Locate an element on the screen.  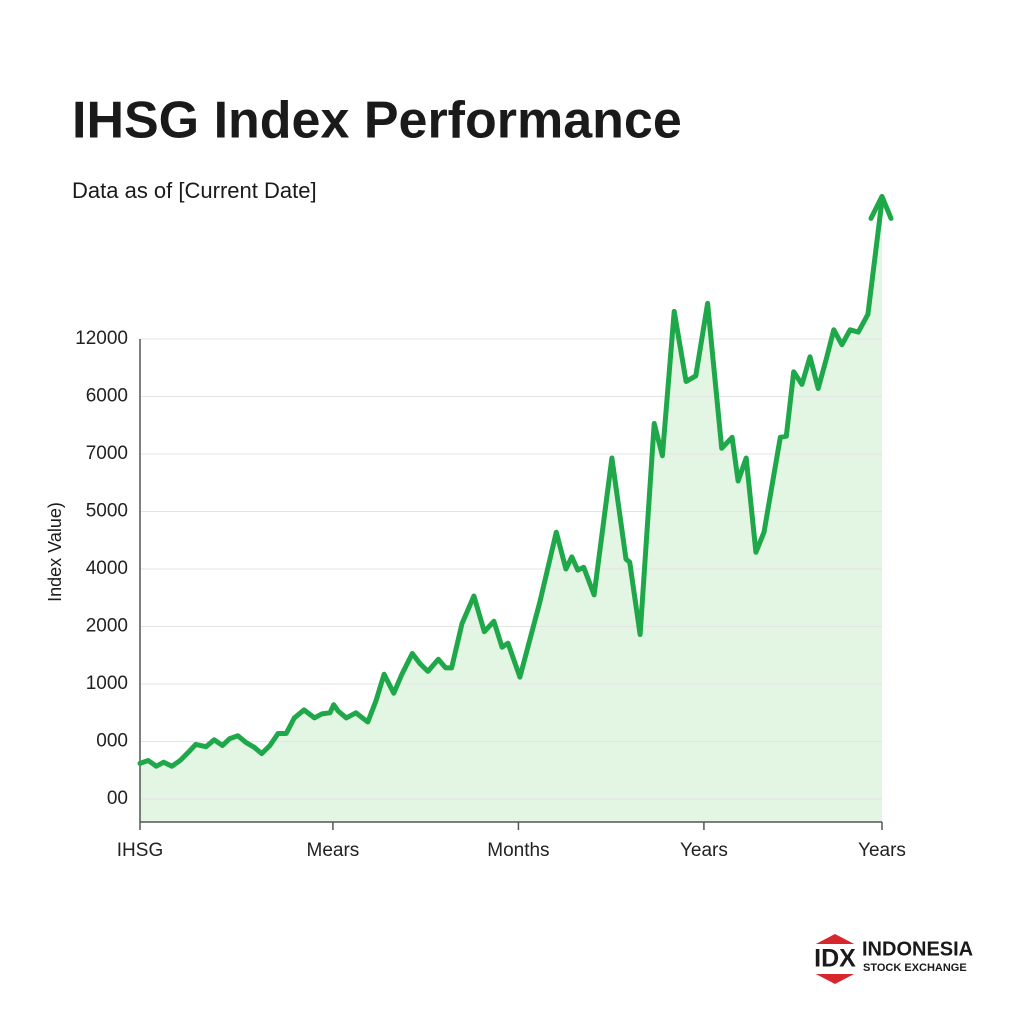
y-tick-label: 000 is located at coordinates (112, 741).